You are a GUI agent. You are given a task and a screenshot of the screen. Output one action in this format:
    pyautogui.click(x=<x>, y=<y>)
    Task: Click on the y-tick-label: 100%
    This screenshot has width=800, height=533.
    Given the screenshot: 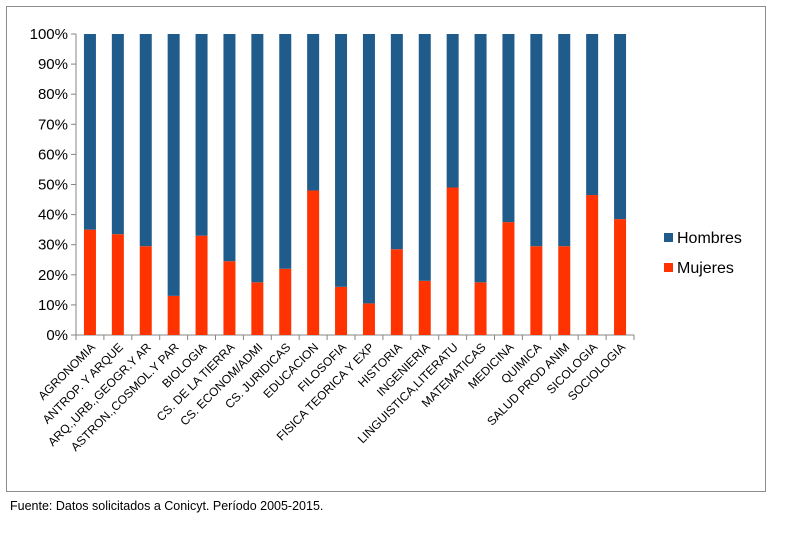 What is the action you would take?
    pyautogui.click(x=49, y=34)
    